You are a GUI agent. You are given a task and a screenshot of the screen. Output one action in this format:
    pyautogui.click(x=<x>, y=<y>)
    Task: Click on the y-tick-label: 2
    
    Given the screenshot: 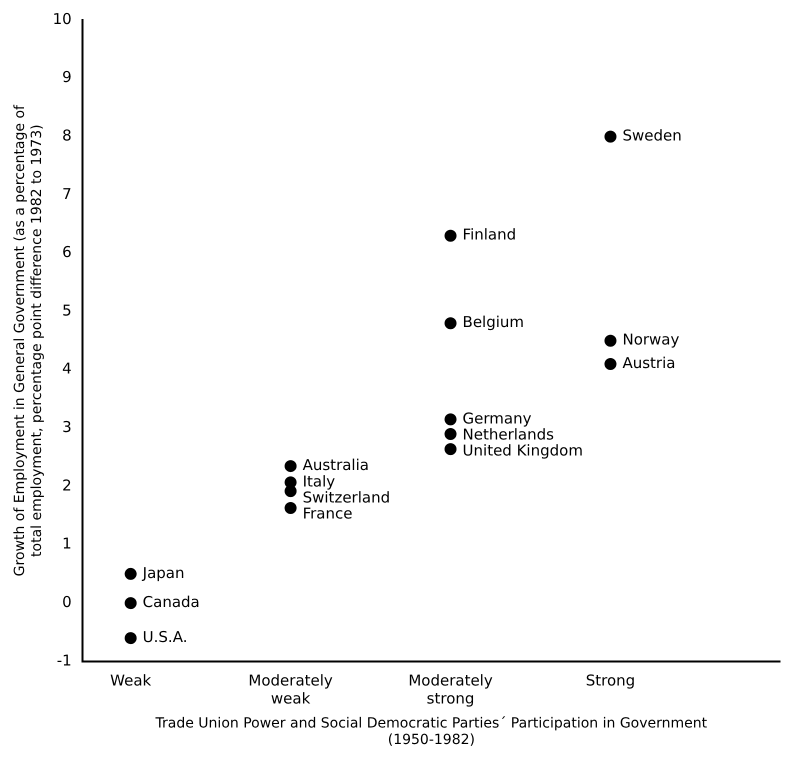 What is the action you would take?
    pyautogui.click(x=67, y=485)
    